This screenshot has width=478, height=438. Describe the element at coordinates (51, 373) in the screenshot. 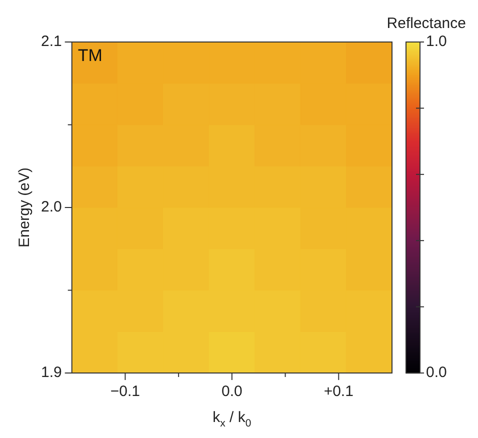

I see `y-tick-label: 1.9` at that location.